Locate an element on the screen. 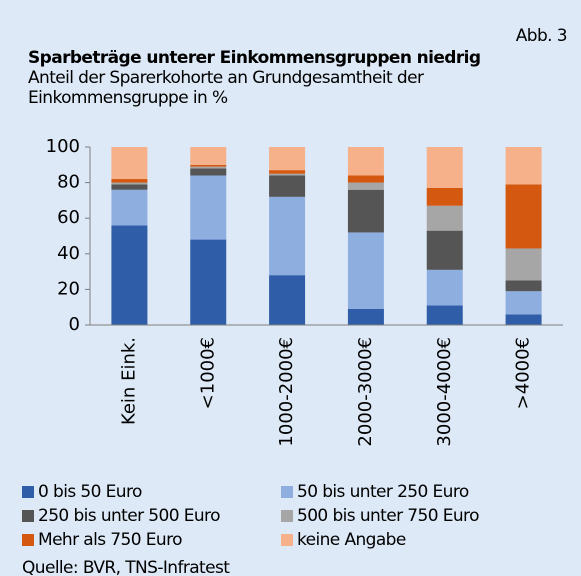 The height and width of the screenshot is (576, 581). x-tick-label: 3000-4000€ is located at coordinates (444, 392).